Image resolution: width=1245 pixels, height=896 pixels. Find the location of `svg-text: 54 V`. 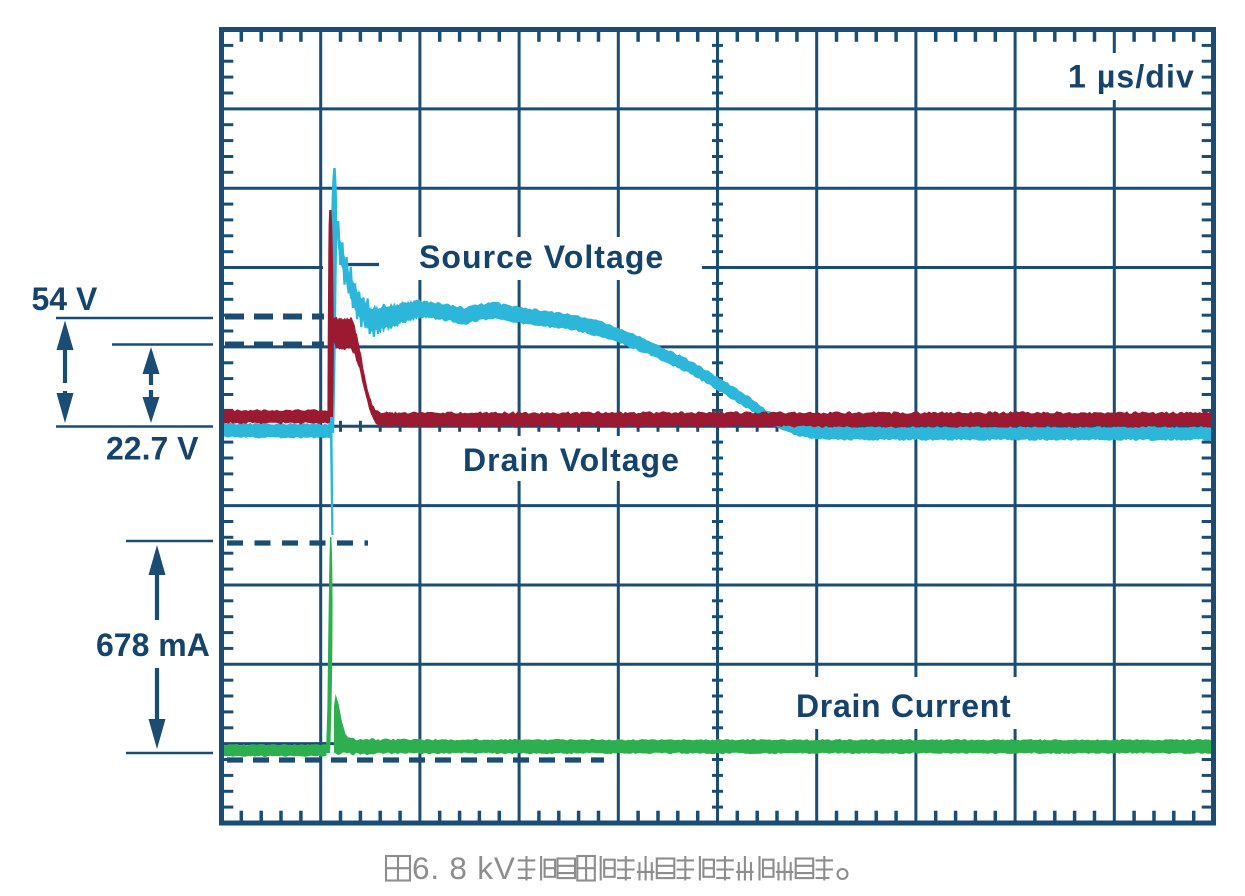

svg-text: 54 V is located at coordinates (65, 299).